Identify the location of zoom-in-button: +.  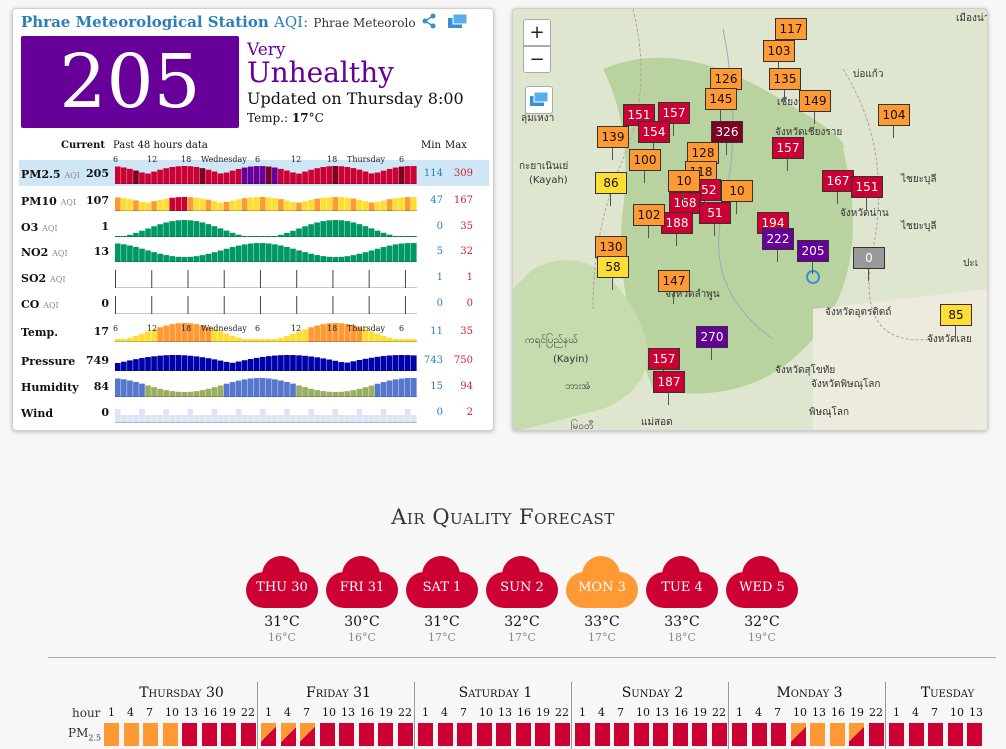
(537, 32).